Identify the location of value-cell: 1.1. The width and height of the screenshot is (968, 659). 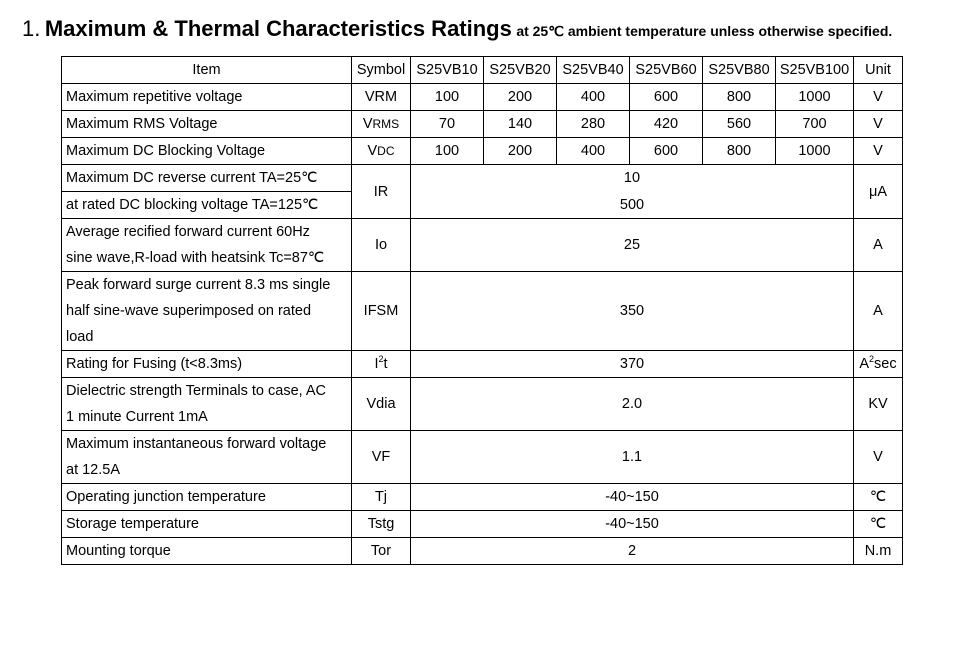
(632, 457).